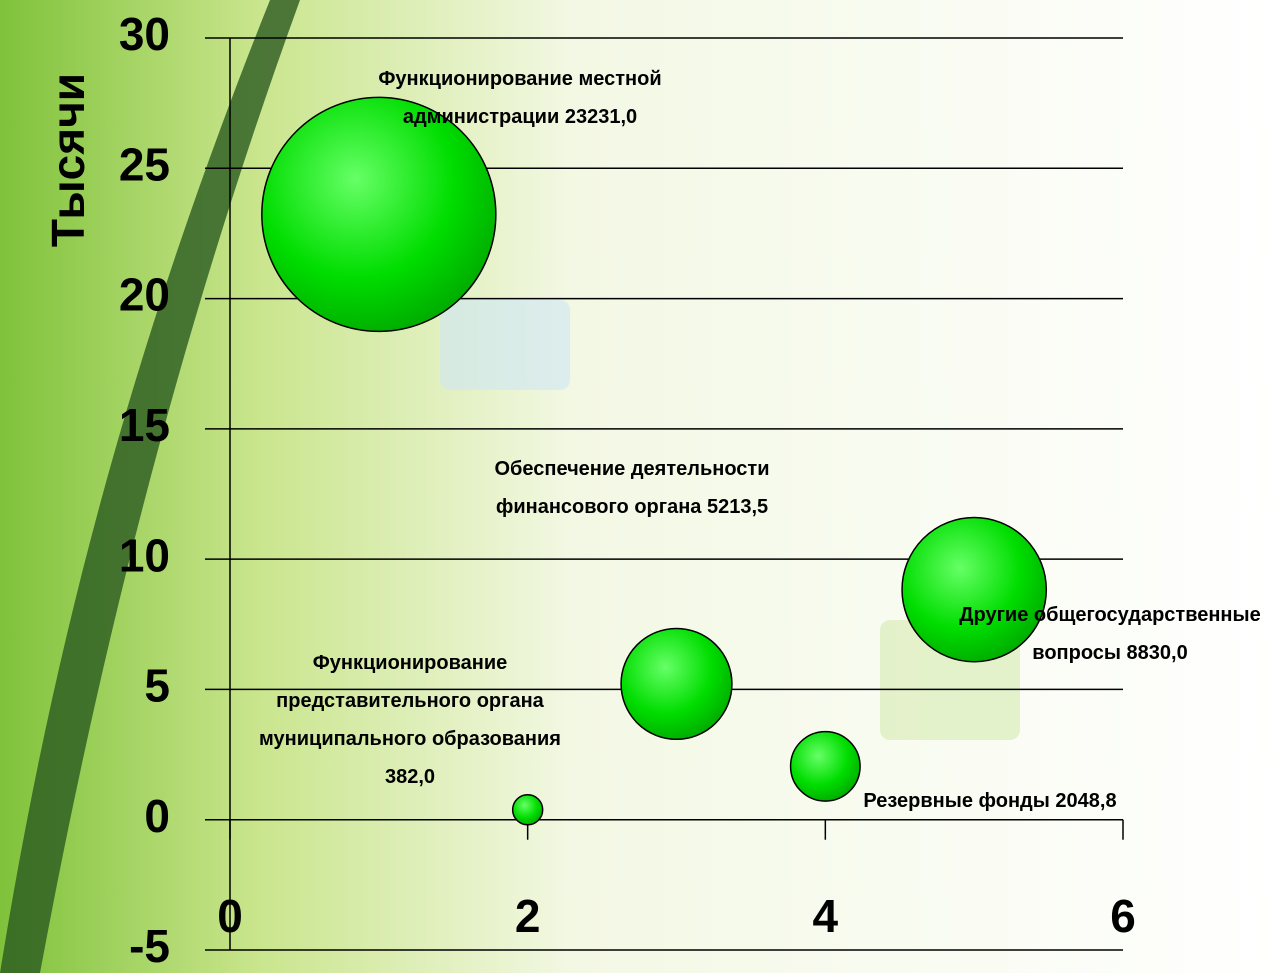  I want to click on y-tick-label: 20, so click(144, 295).